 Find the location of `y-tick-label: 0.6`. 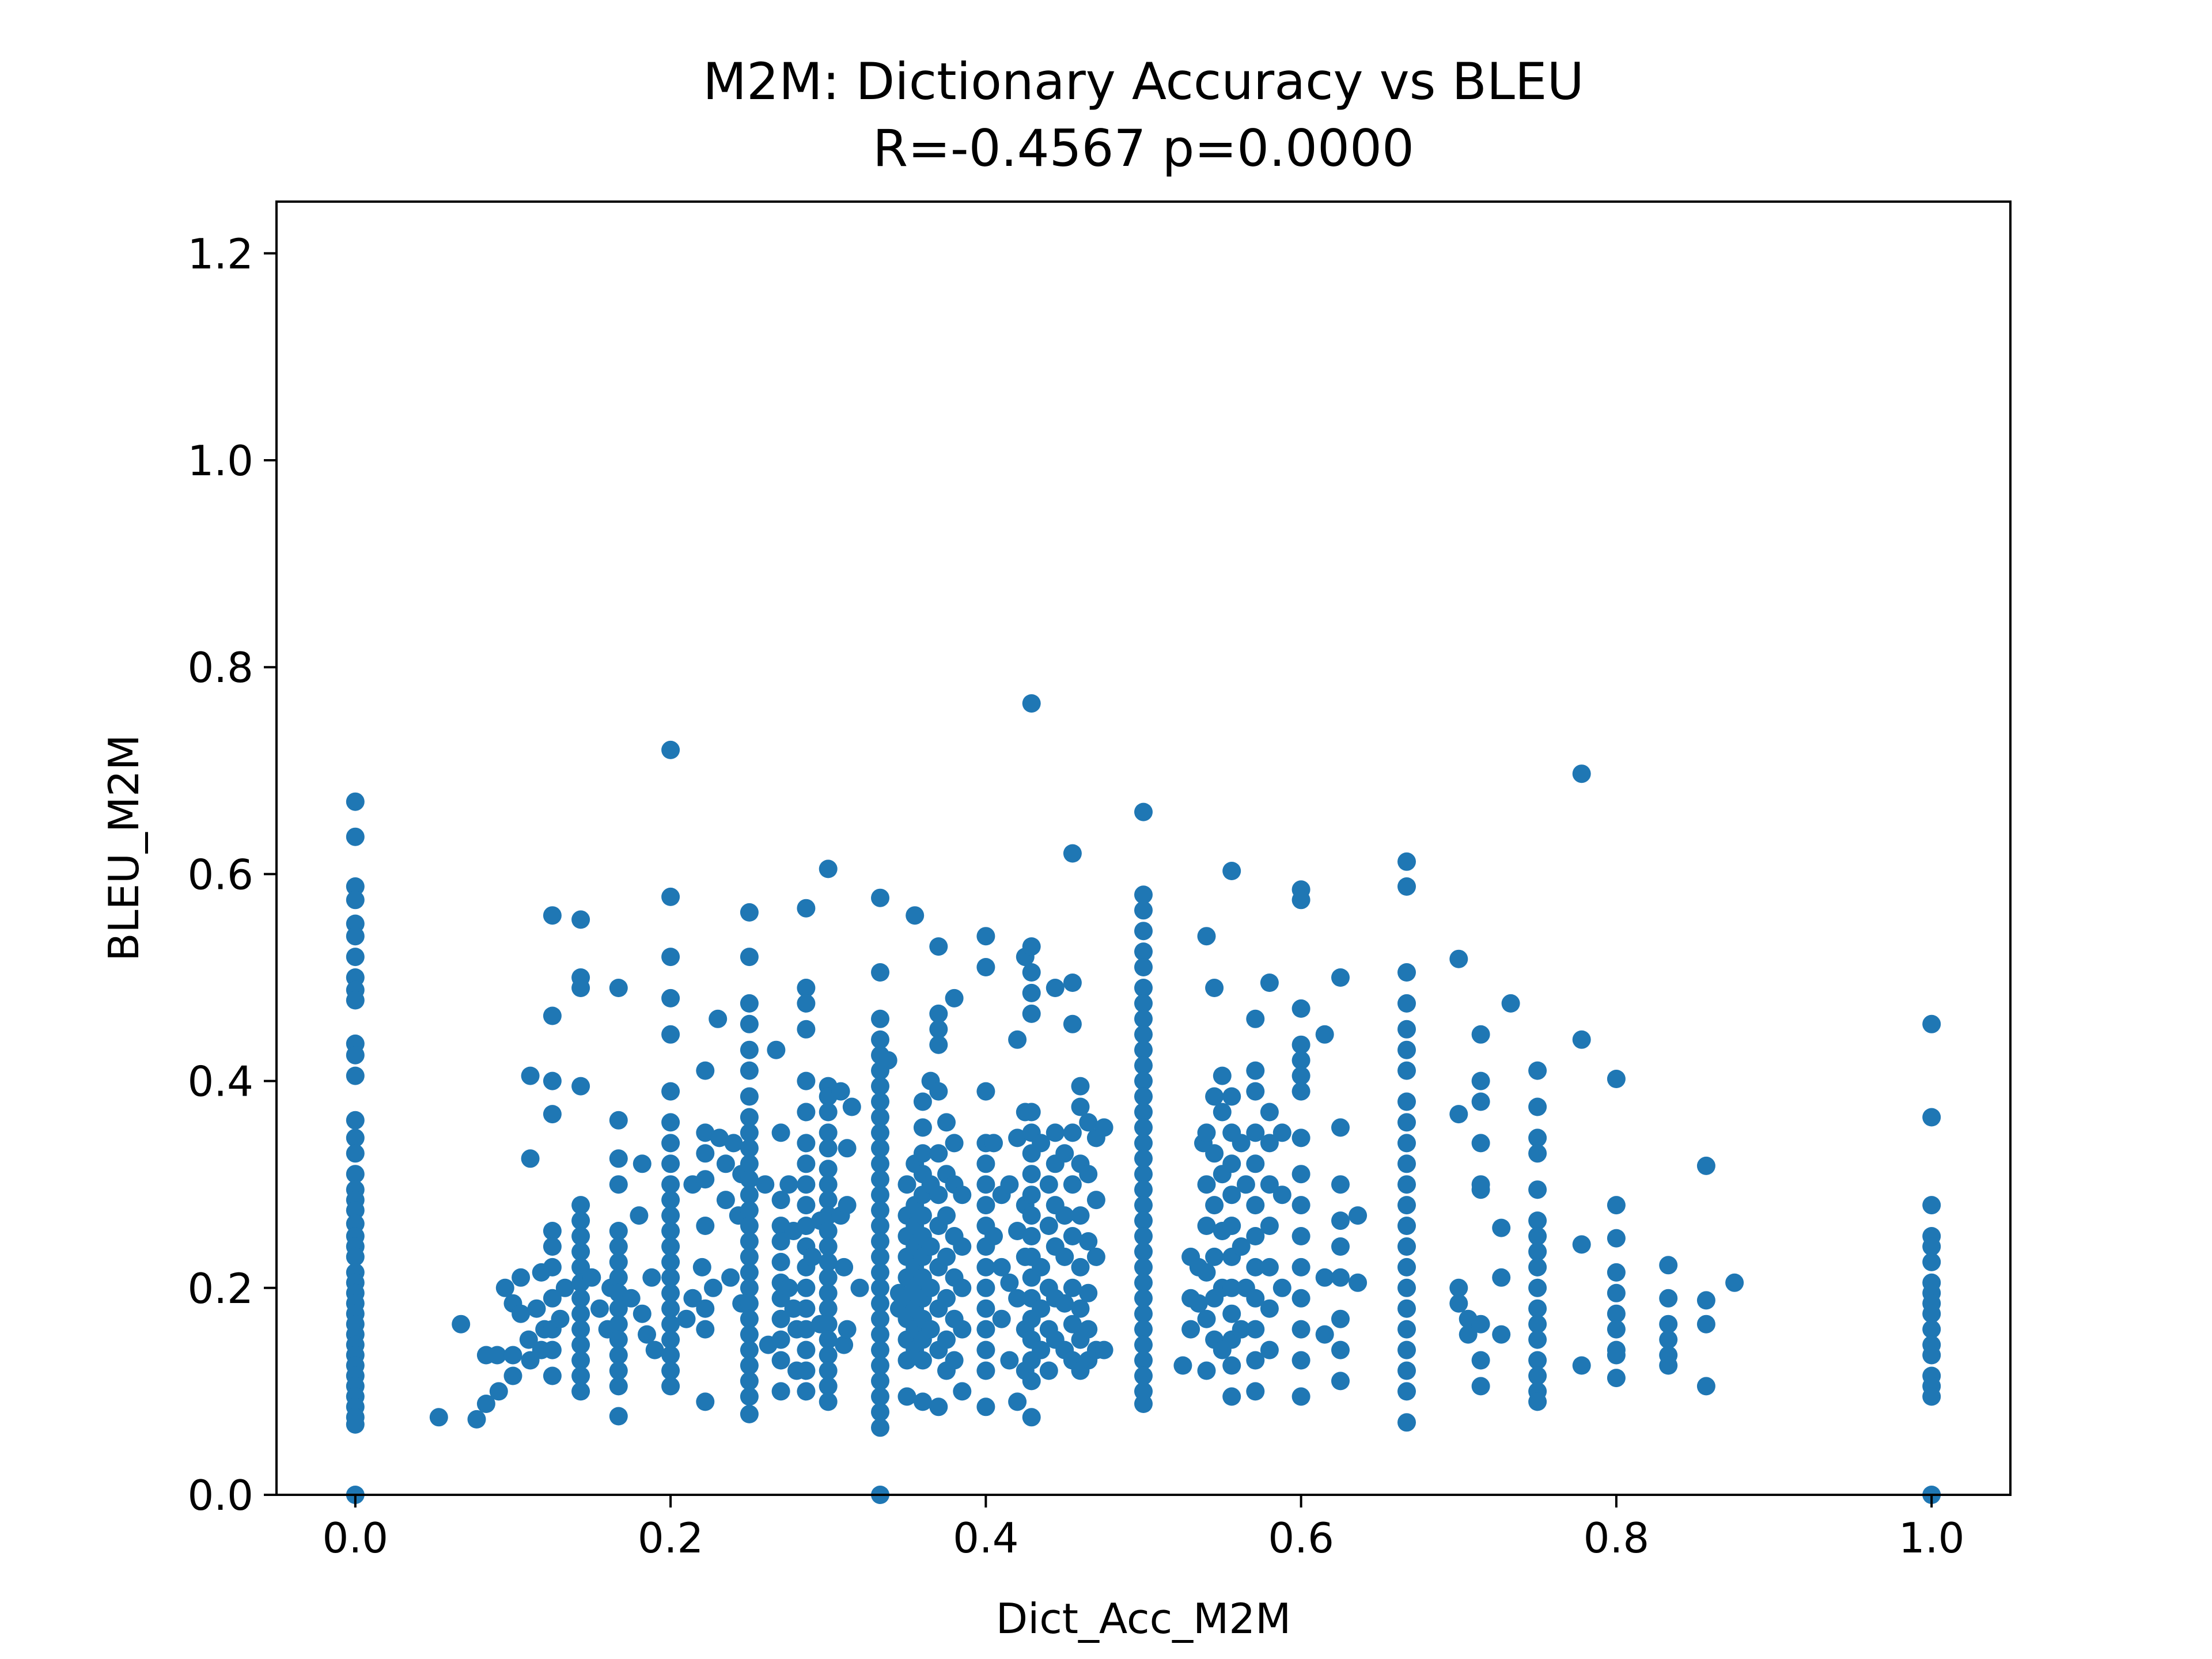

y-tick-label: 0.6 is located at coordinates (220, 874).